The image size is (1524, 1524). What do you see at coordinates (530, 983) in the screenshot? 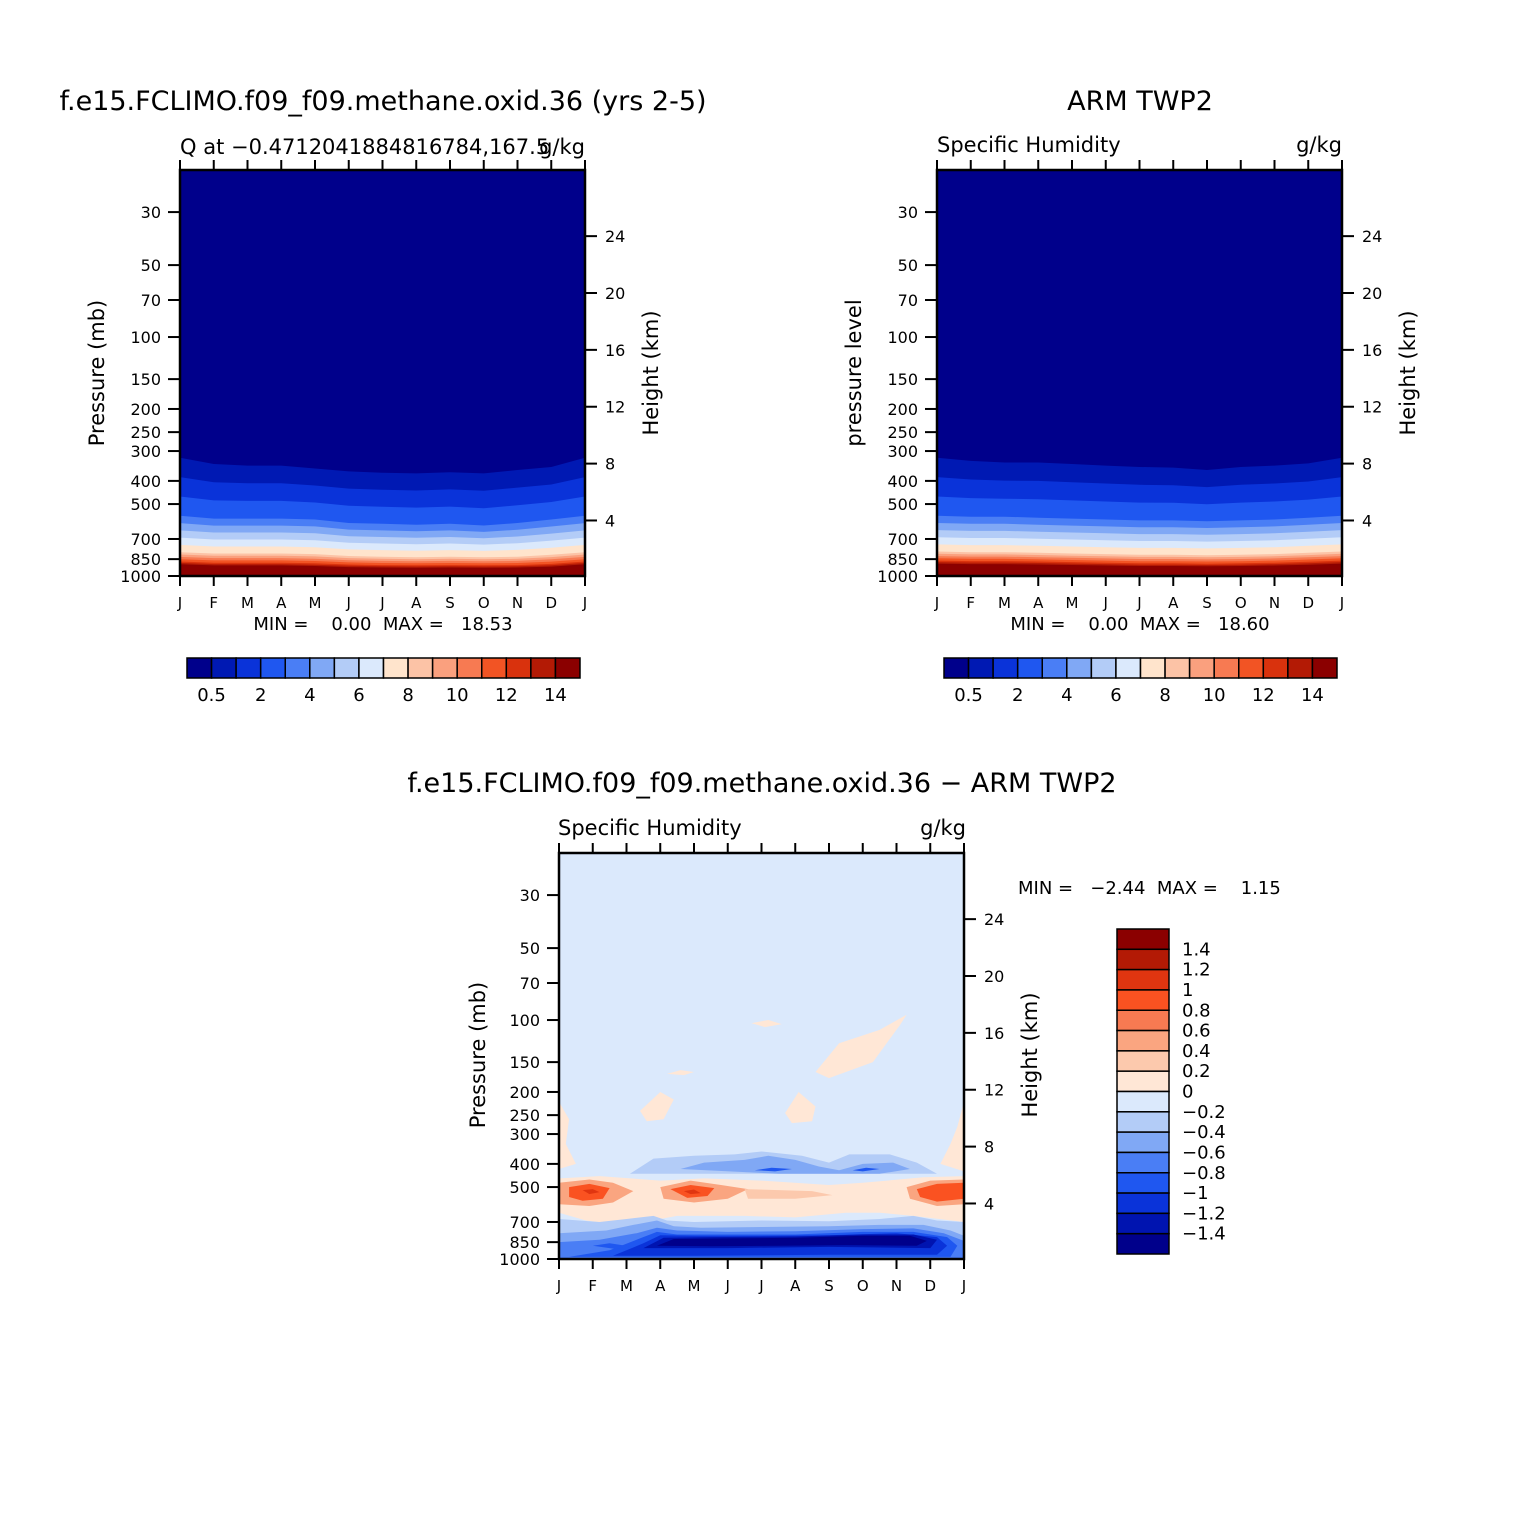
I see `panel-diff-ytick-label-2: 70` at bounding box center [530, 983].